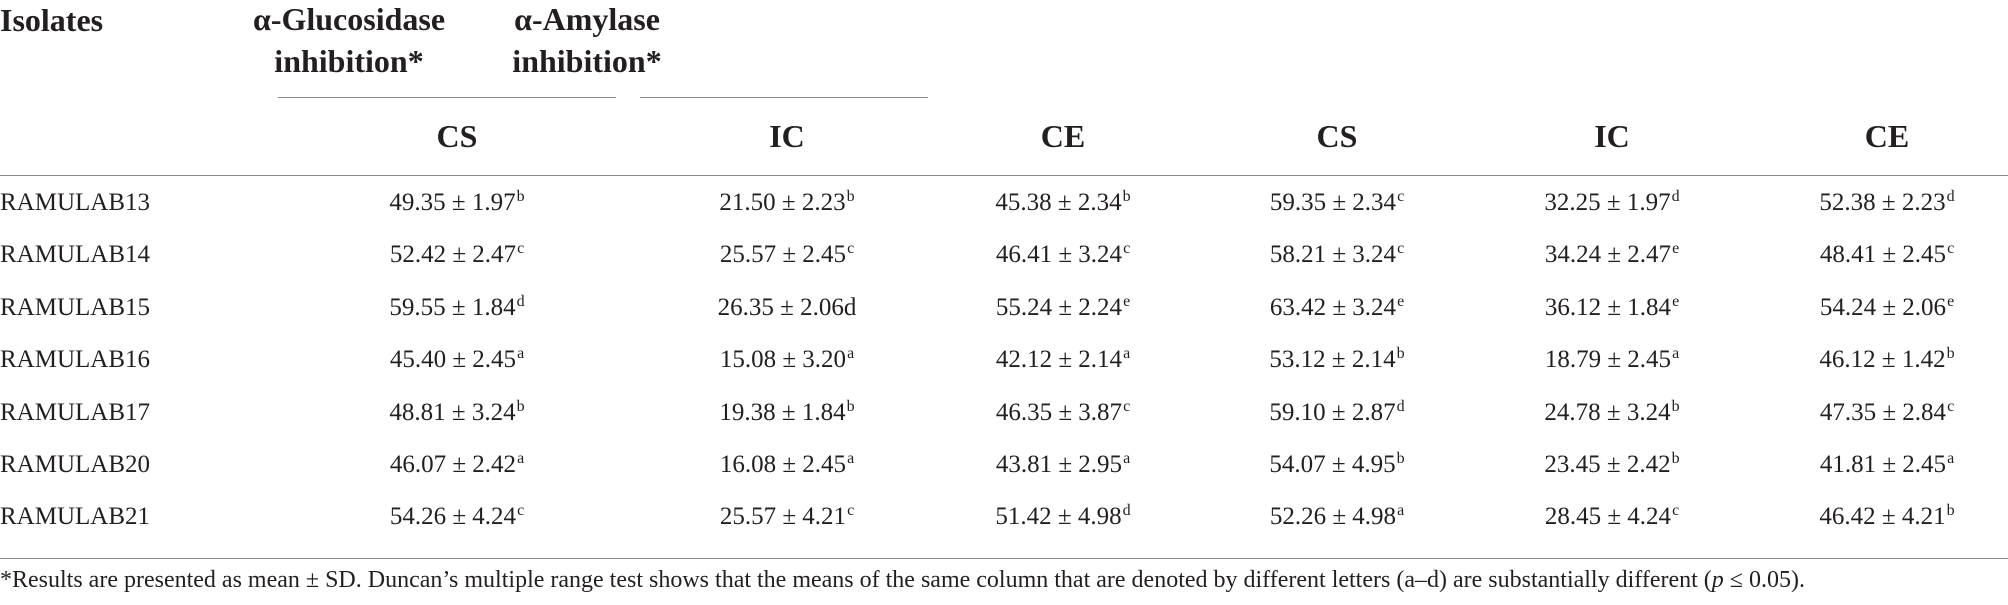 Image resolution: width=2008 pixels, height=605 pixels. Describe the element at coordinates (783, 517) in the screenshot. I see `cell-value: 25.57 ± 4.21` at that location.